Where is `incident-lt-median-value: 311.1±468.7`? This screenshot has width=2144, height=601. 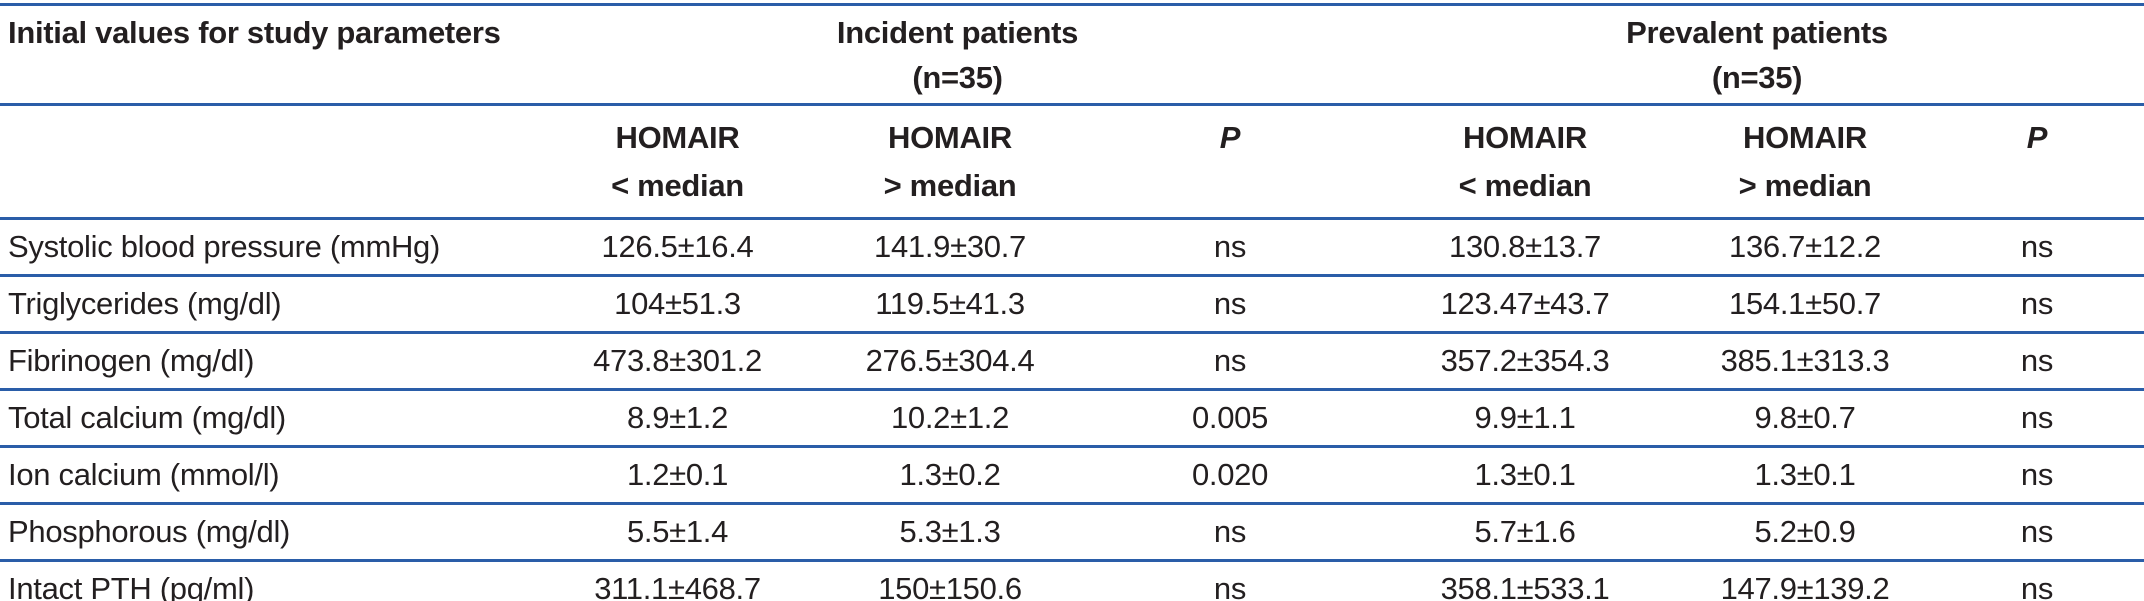
incident-lt-median-value: 311.1±468.7 is located at coordinates (677, 586).